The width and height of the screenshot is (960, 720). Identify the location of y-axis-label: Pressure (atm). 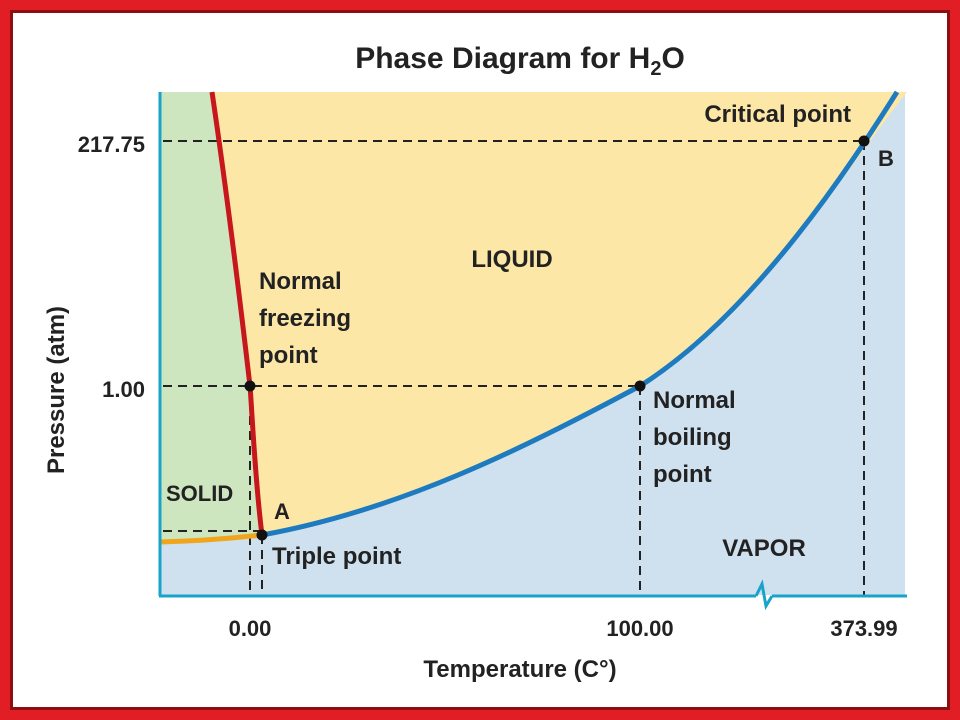
(56, 390).